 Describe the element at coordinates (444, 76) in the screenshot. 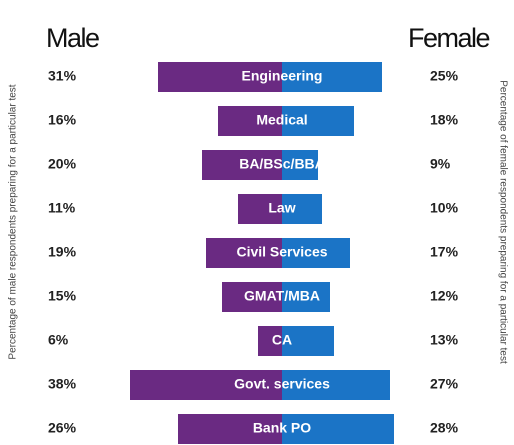

I see `value-label: 25%` at that location.